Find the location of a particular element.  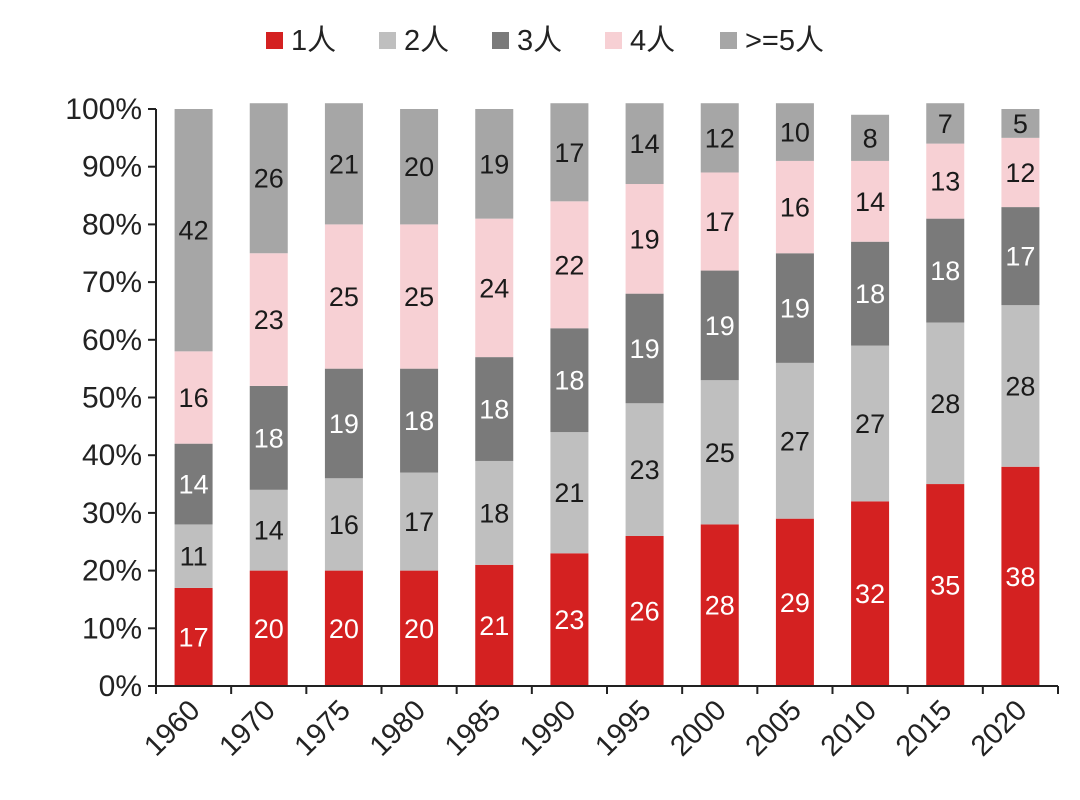

y-tick-label: 90% is located at coordinates (112, 167).